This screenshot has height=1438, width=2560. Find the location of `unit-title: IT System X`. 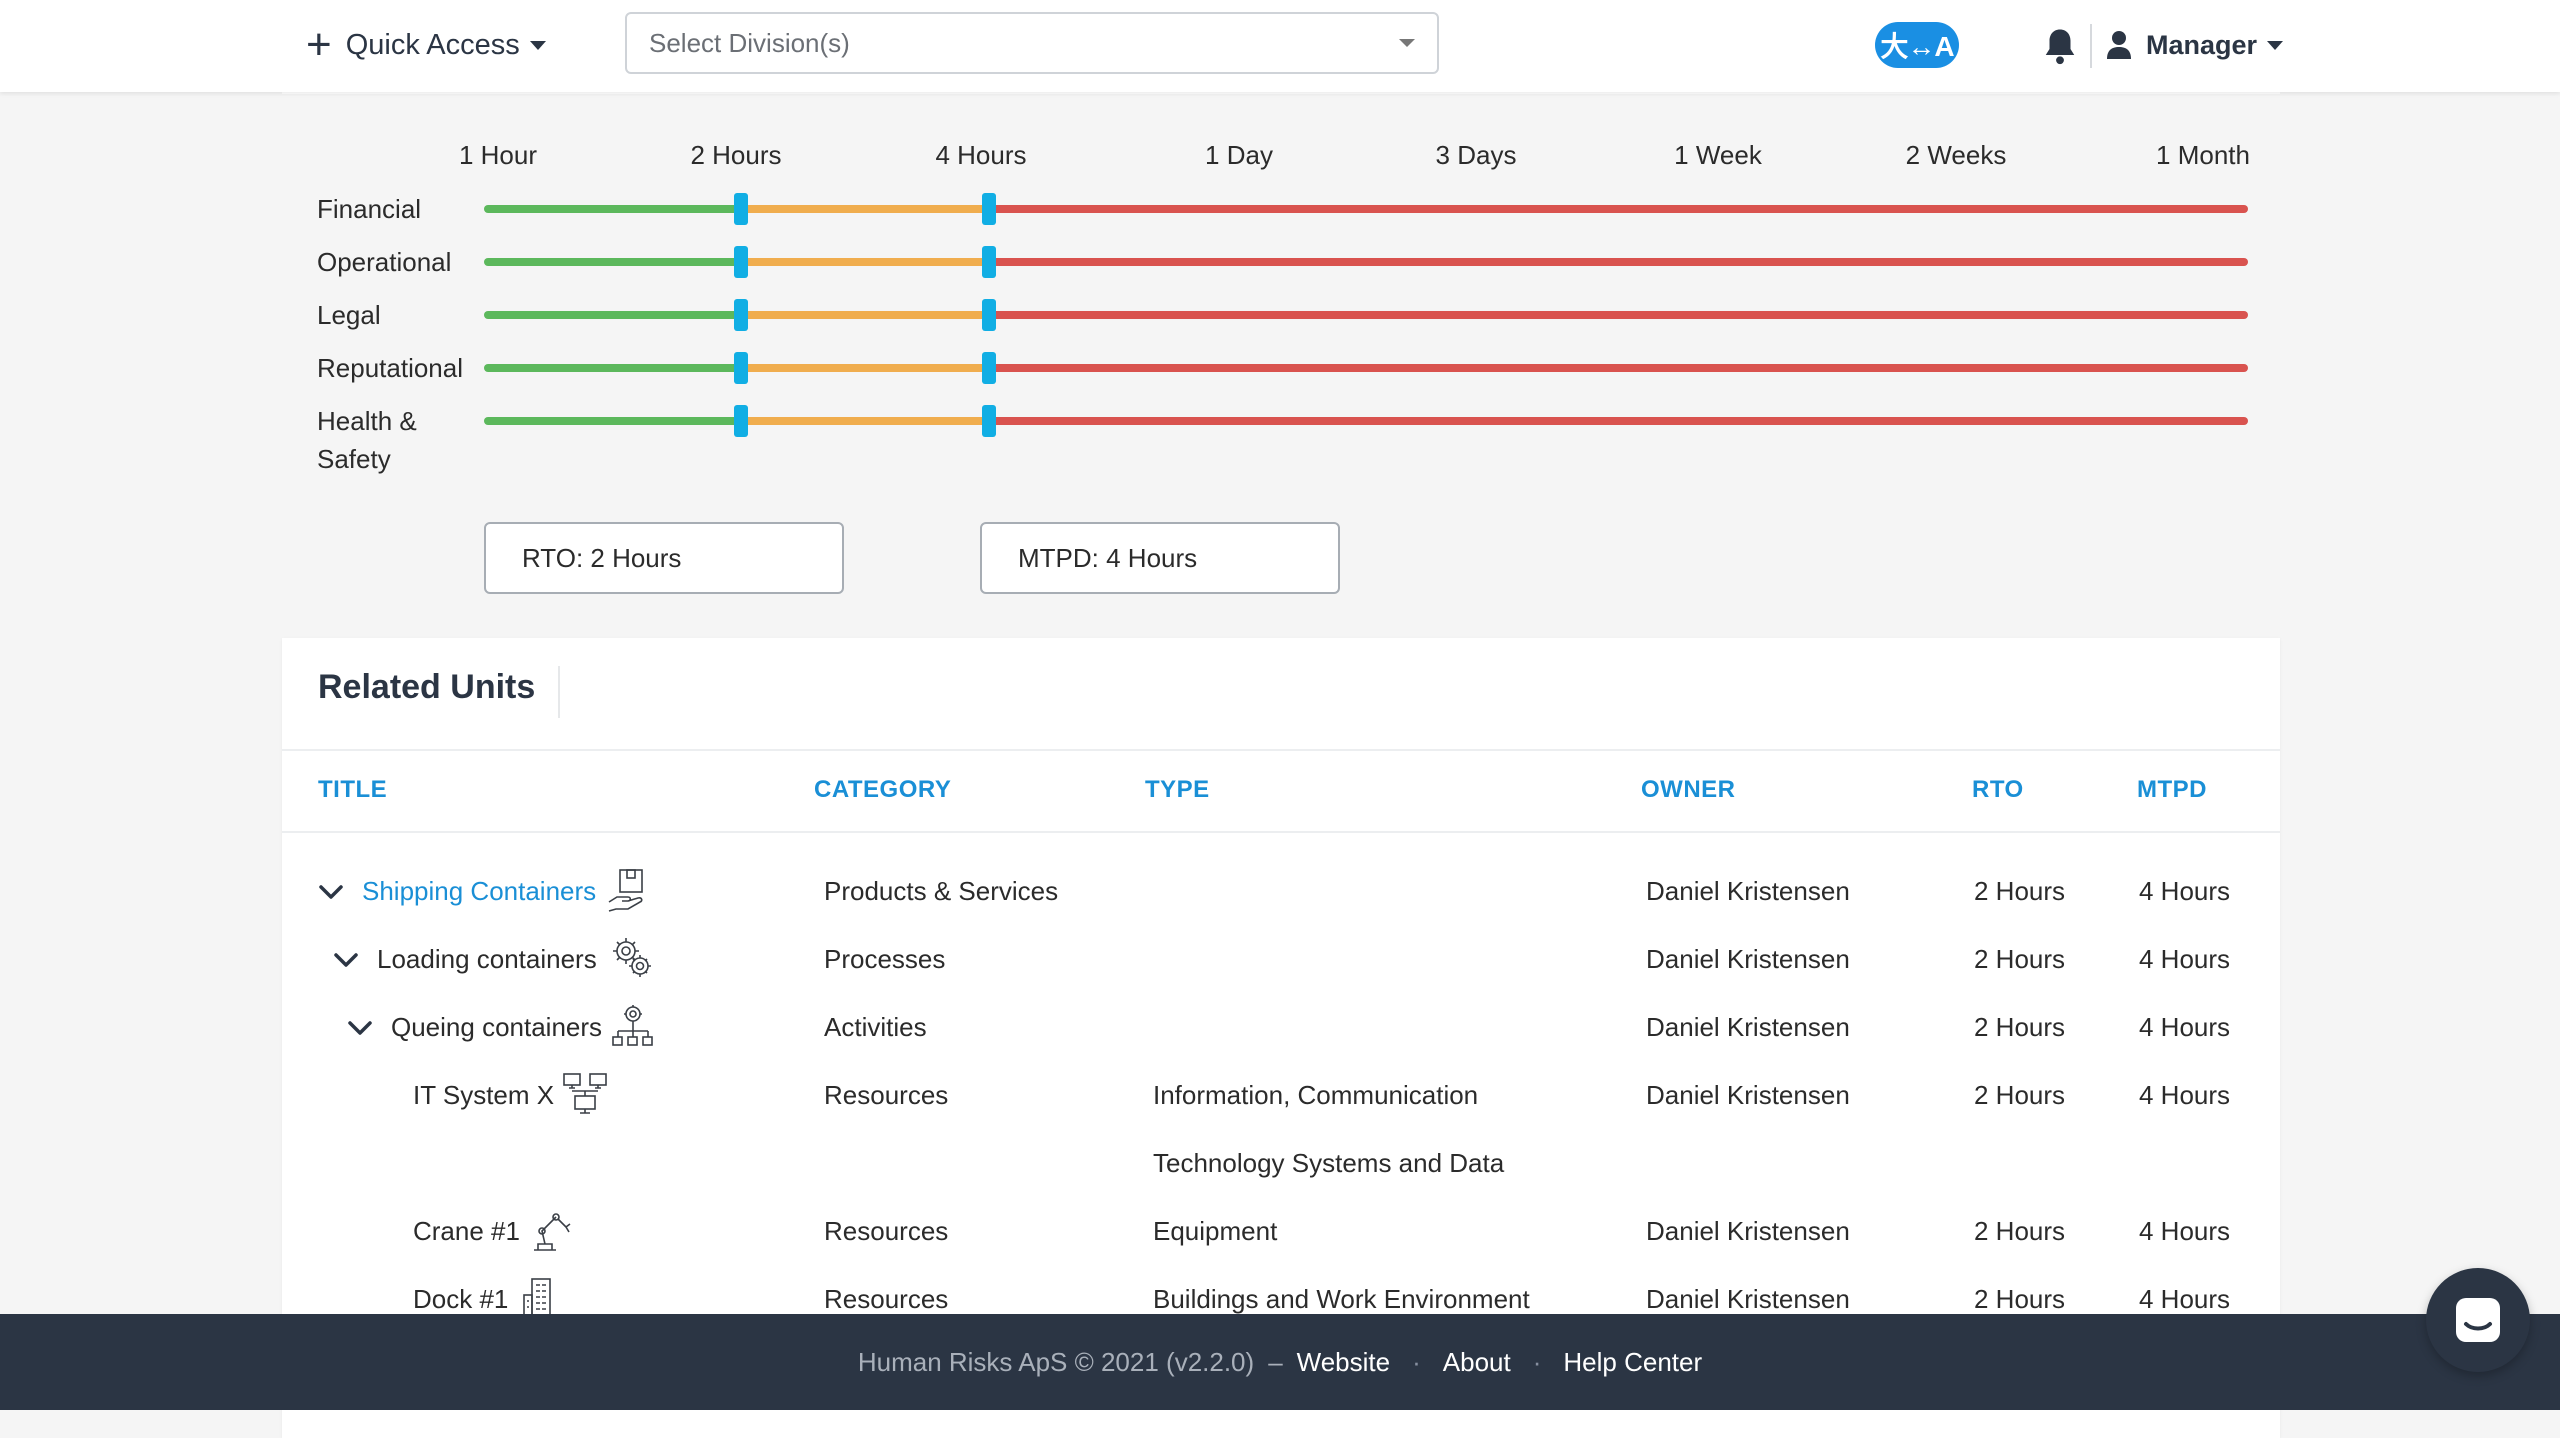

unit-title: IT System X is located at coordinates (484, 1095).